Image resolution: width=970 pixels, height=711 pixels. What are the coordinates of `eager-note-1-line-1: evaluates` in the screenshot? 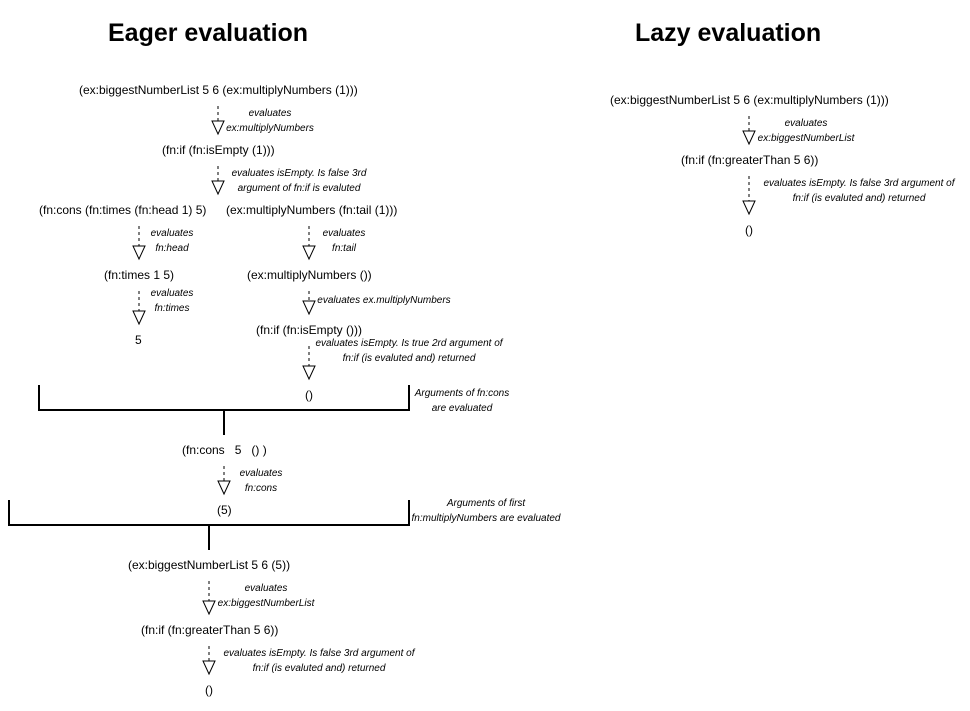 It's located at (270, 113).